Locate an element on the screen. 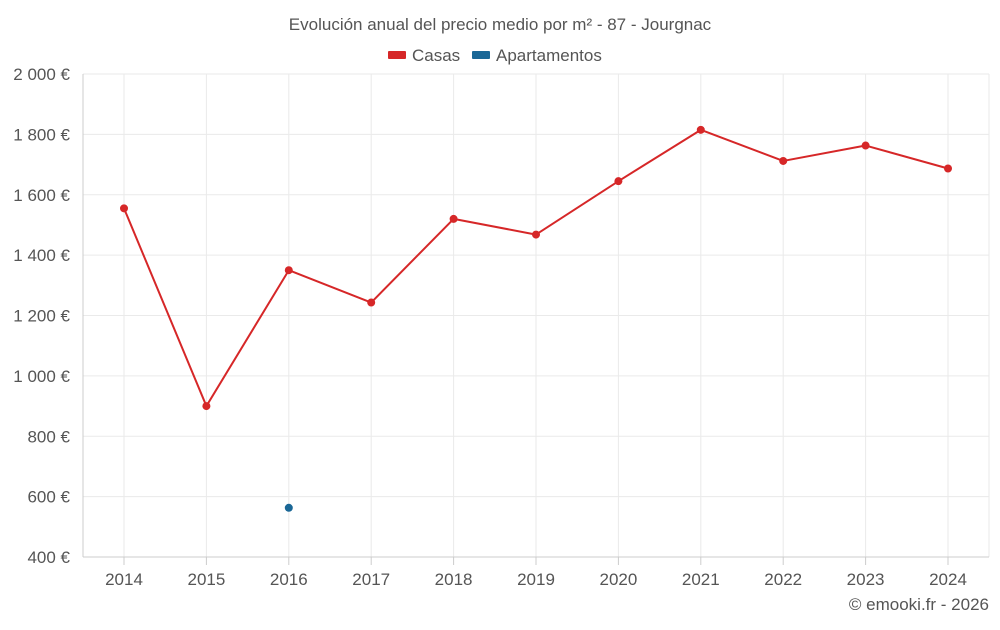 The height and width of the screenshot is (630, 1000). x-tick-label: 2017 is located at coordinates (371, 579).